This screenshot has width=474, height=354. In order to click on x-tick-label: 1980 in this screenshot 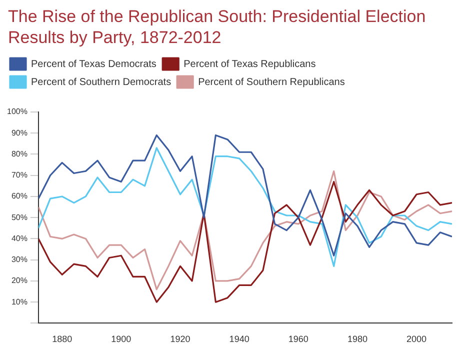, I will do `click(357, 339)`.